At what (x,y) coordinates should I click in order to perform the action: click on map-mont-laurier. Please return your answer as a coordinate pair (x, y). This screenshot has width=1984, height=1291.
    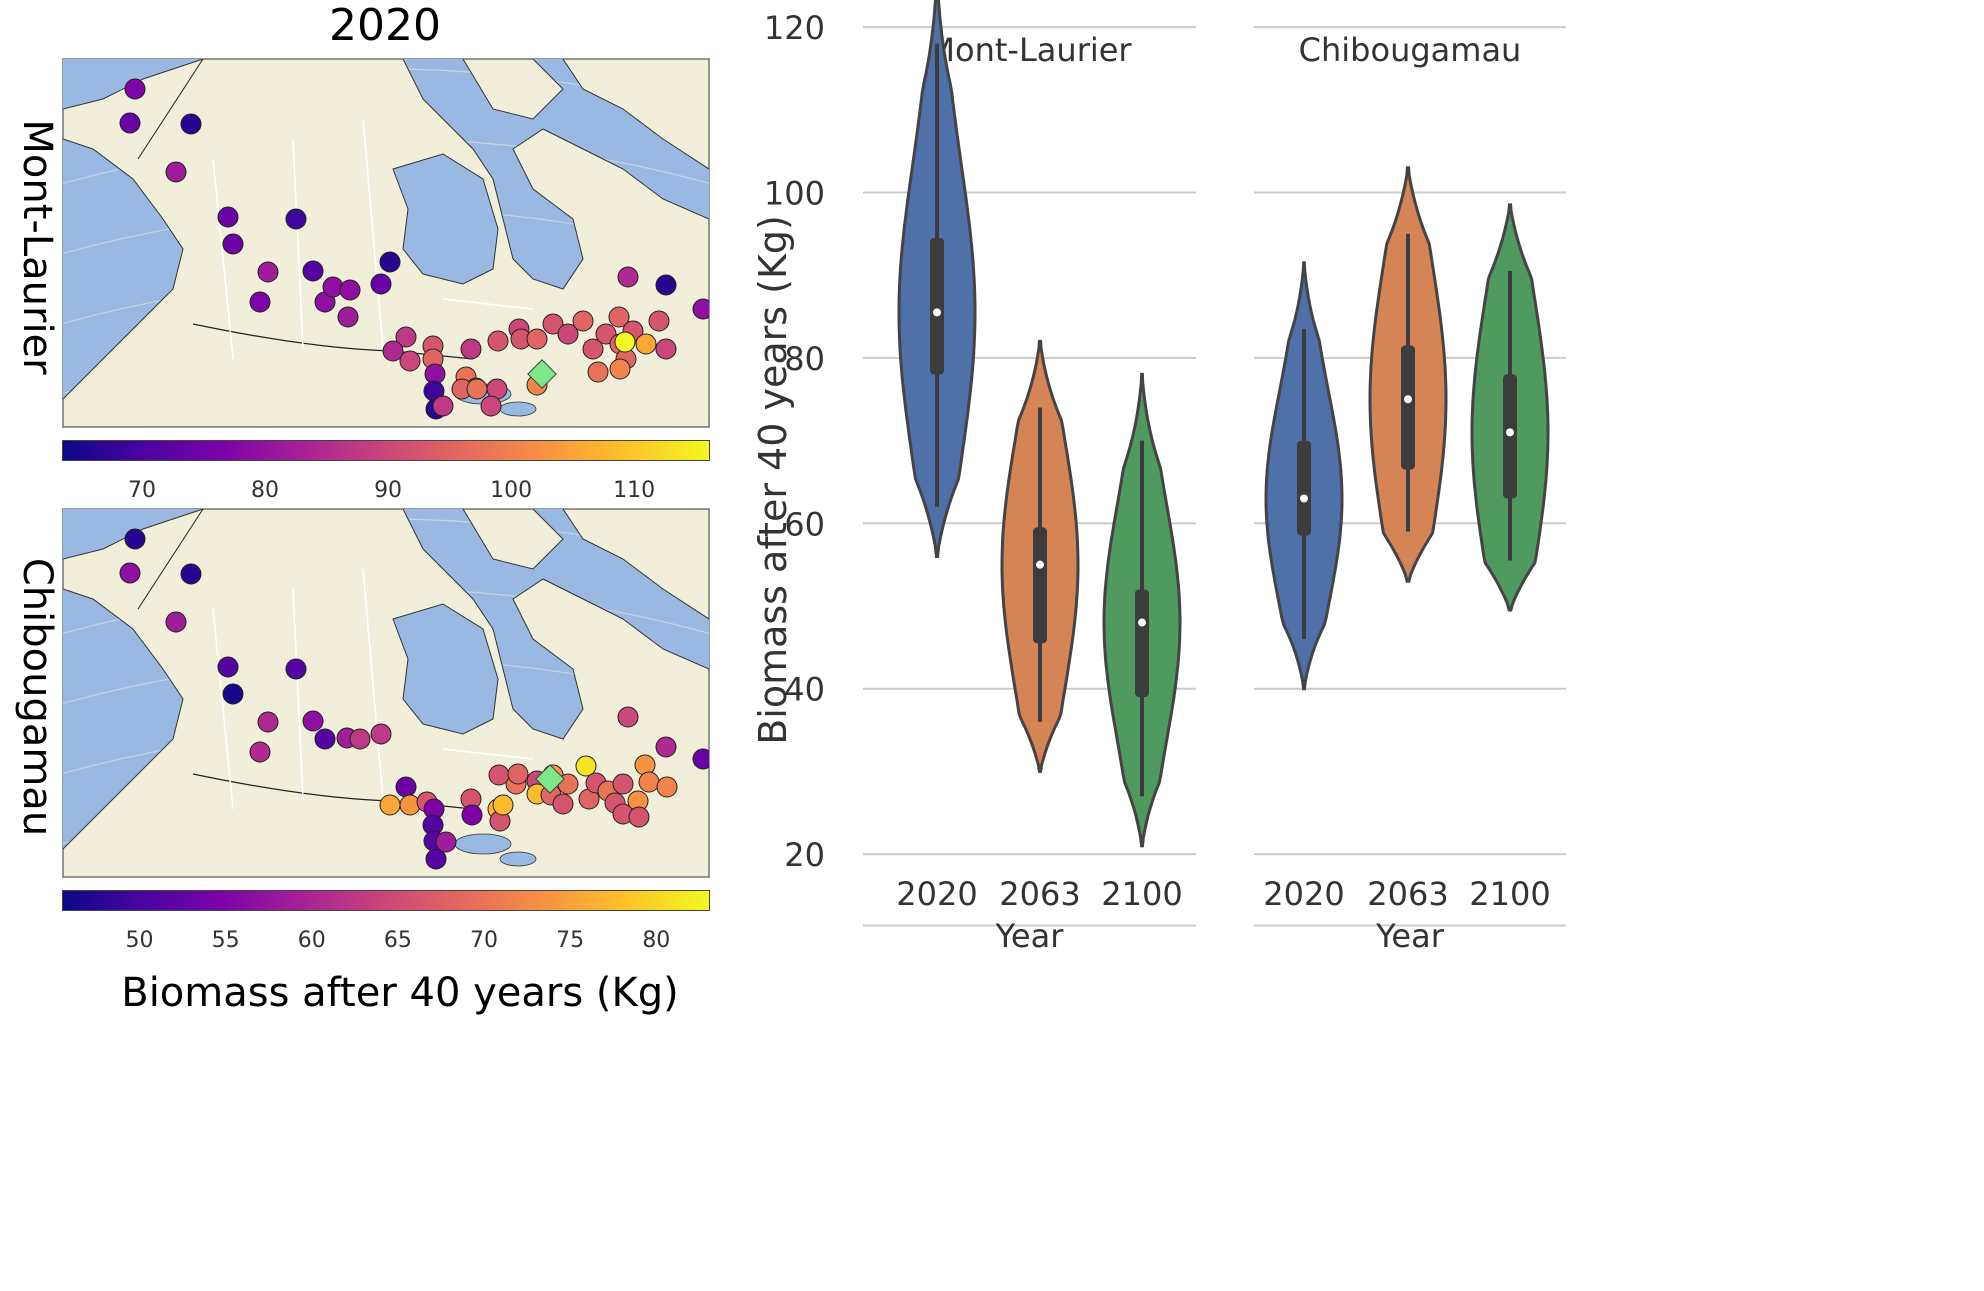
    Looking at the image, I should click on (386, 243).